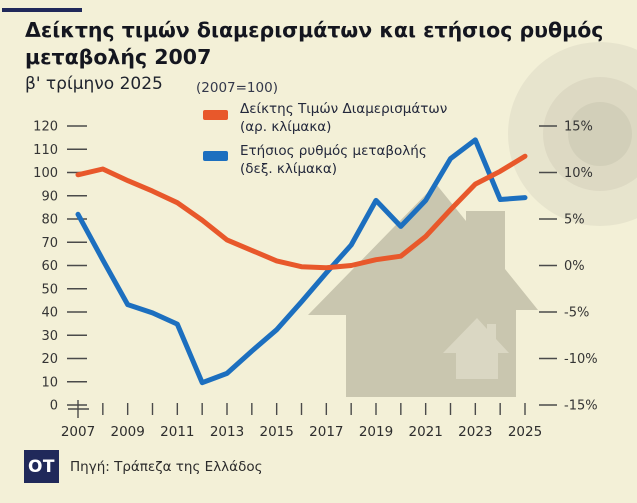  I want to click on left-axis-label: 110, so click(45, 150).